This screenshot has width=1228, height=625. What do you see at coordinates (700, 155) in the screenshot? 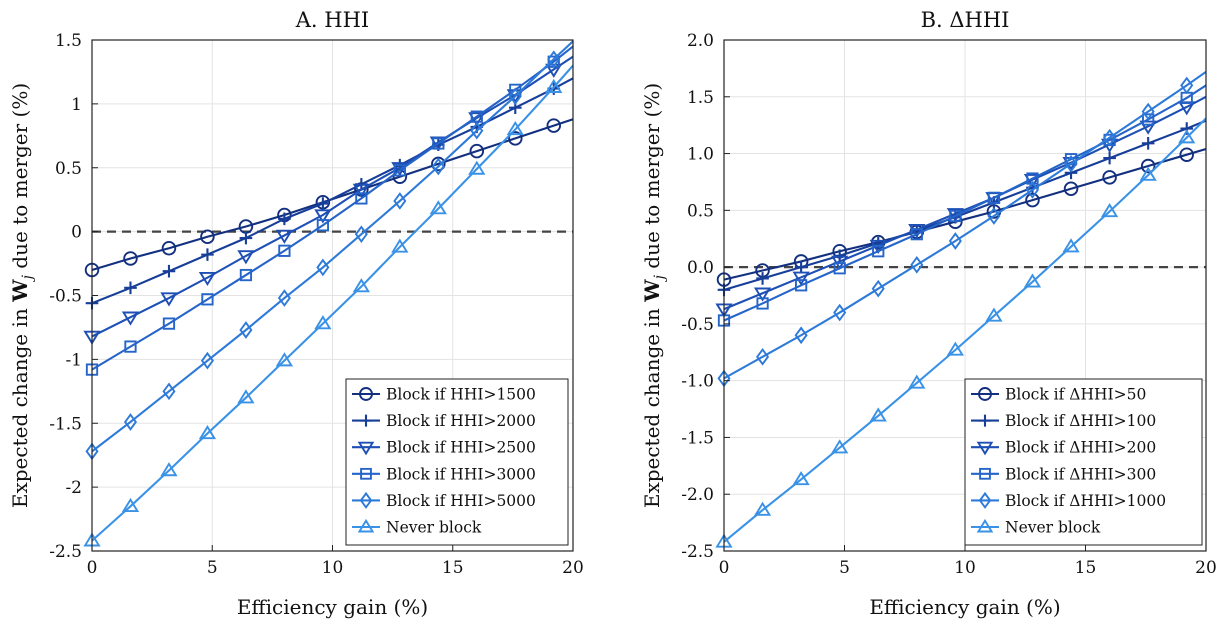
I see `y-tick-label: 1.0` at bounding box center [700, 155].